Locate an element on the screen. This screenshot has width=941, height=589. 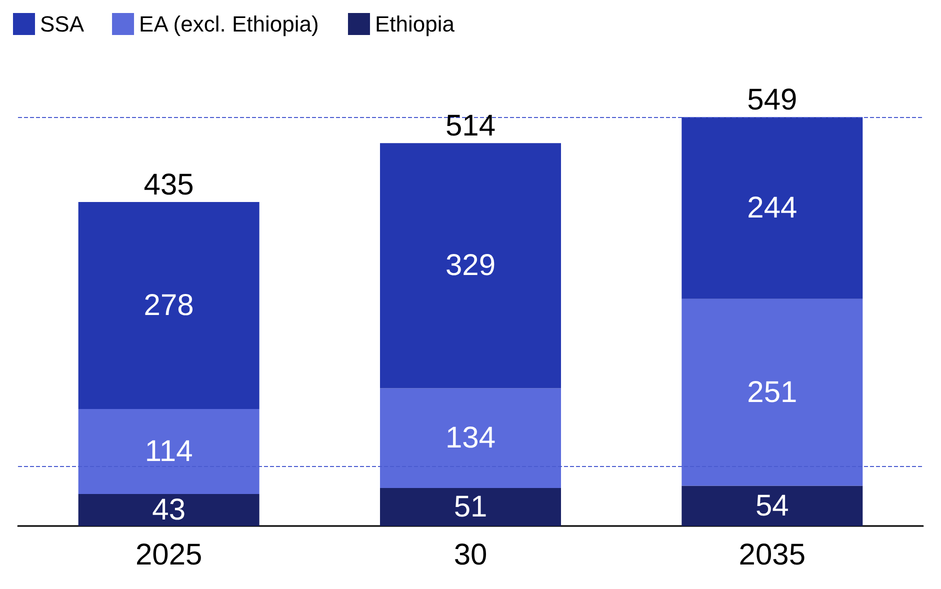
data-label: 278 is located at coordinates (169, 305).